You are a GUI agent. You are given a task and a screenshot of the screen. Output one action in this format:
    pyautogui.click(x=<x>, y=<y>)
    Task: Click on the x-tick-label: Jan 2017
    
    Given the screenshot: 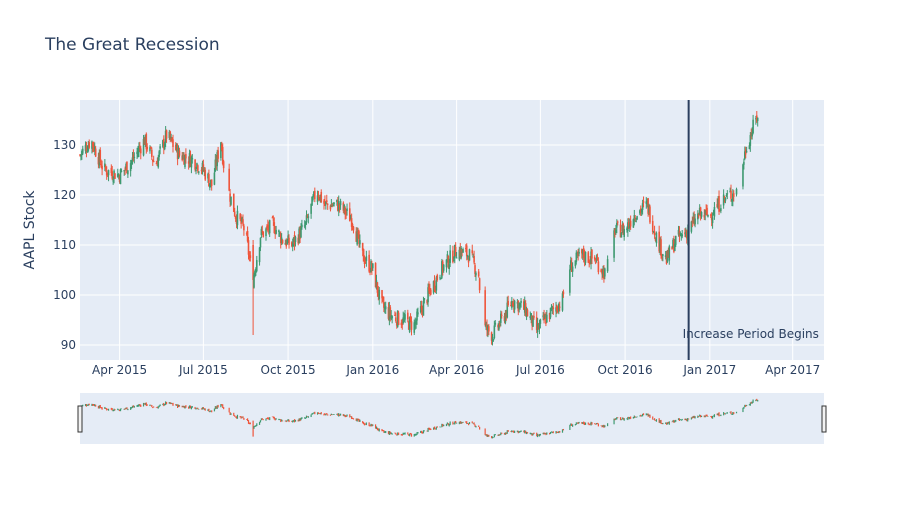 What is the action you would take?
    pyautogui.click(x=709, y=370)
    